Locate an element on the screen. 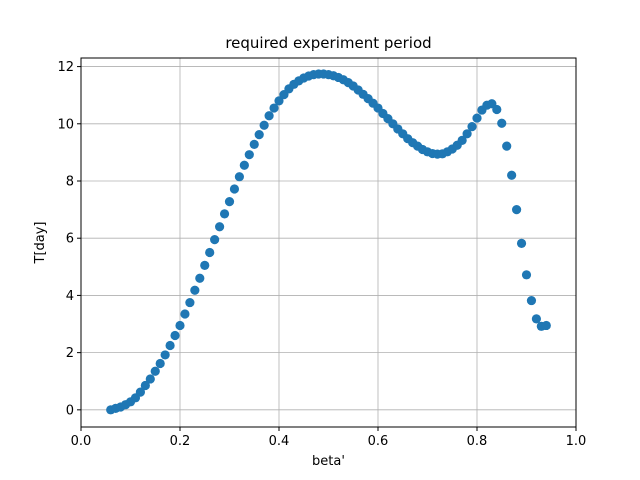 Image resolution: width=640 pixels, height=480 pixels. x-tick-label: 1.0 is located at coordinates (576, 441).